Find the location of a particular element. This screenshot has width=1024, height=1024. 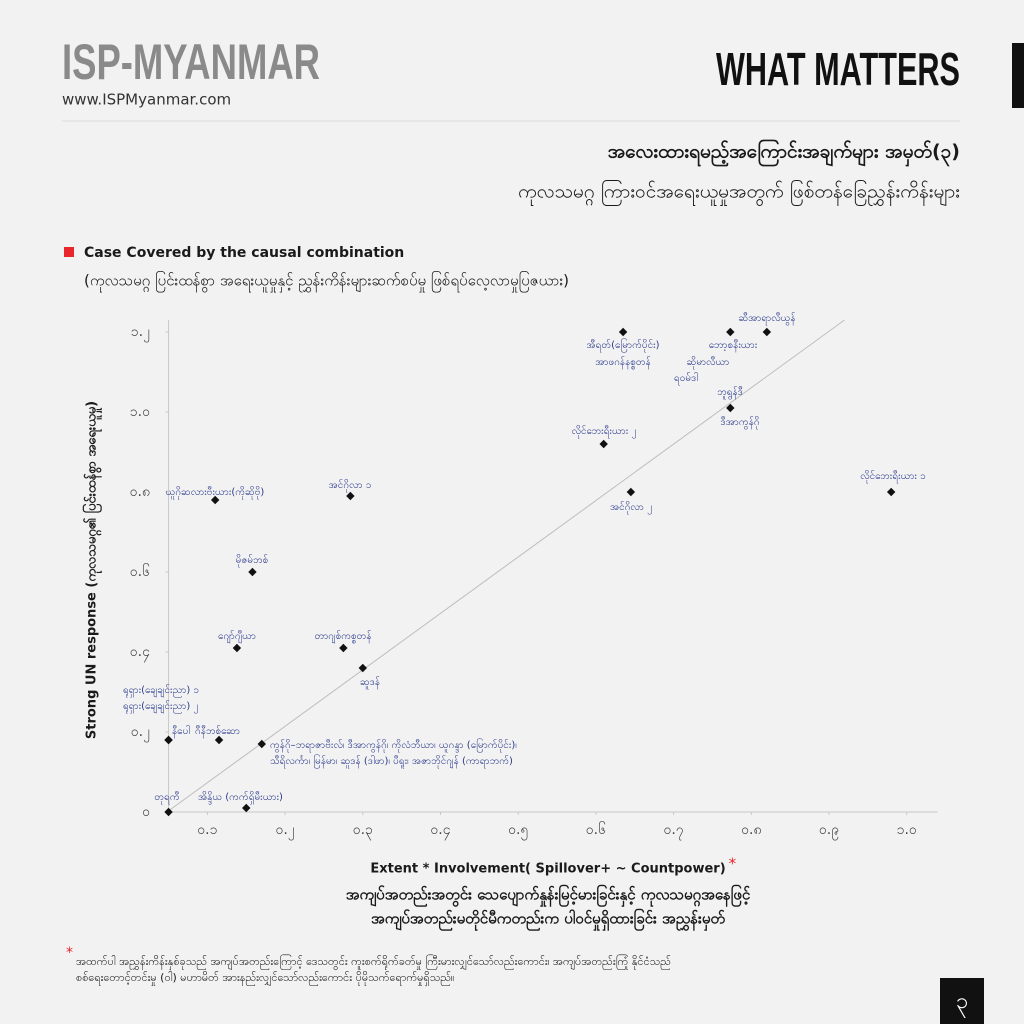

x-tick-label: ၀.၂ is located at coordinates (284, 831).